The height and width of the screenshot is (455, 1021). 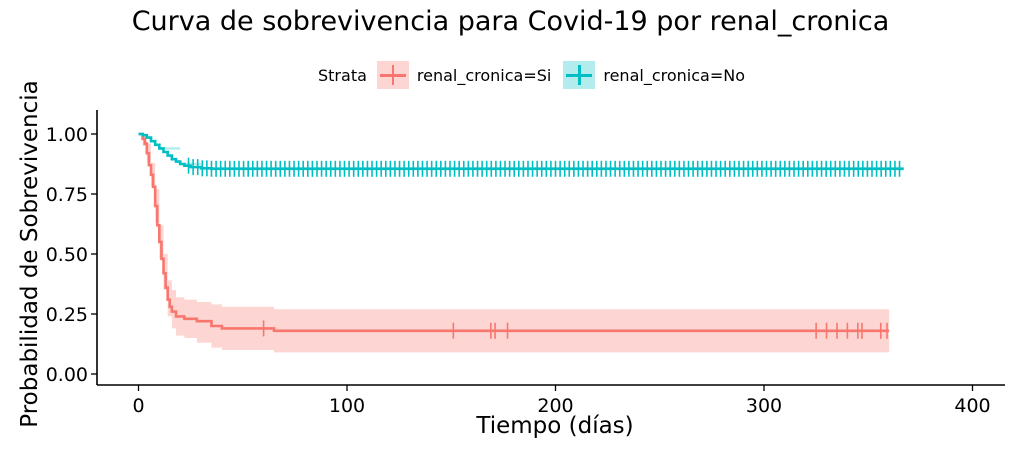 What do you see at coordinates (579, 75) in the screenshot?
I see `legend-key-no` at bounding box center [579, 75].